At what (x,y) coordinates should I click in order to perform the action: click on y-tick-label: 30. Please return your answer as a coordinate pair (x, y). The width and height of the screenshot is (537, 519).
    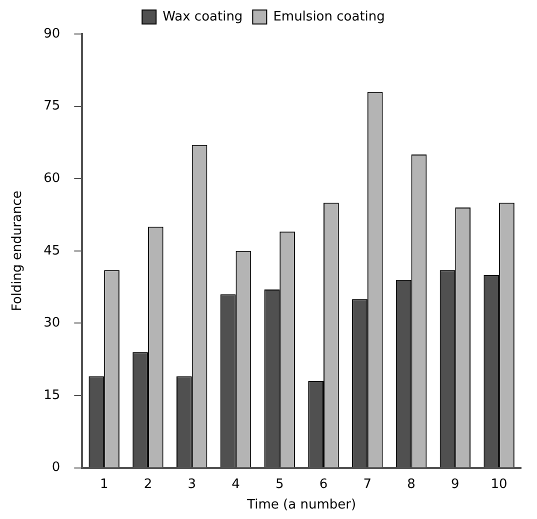
    Looking at the image, I should click on (52, 323).